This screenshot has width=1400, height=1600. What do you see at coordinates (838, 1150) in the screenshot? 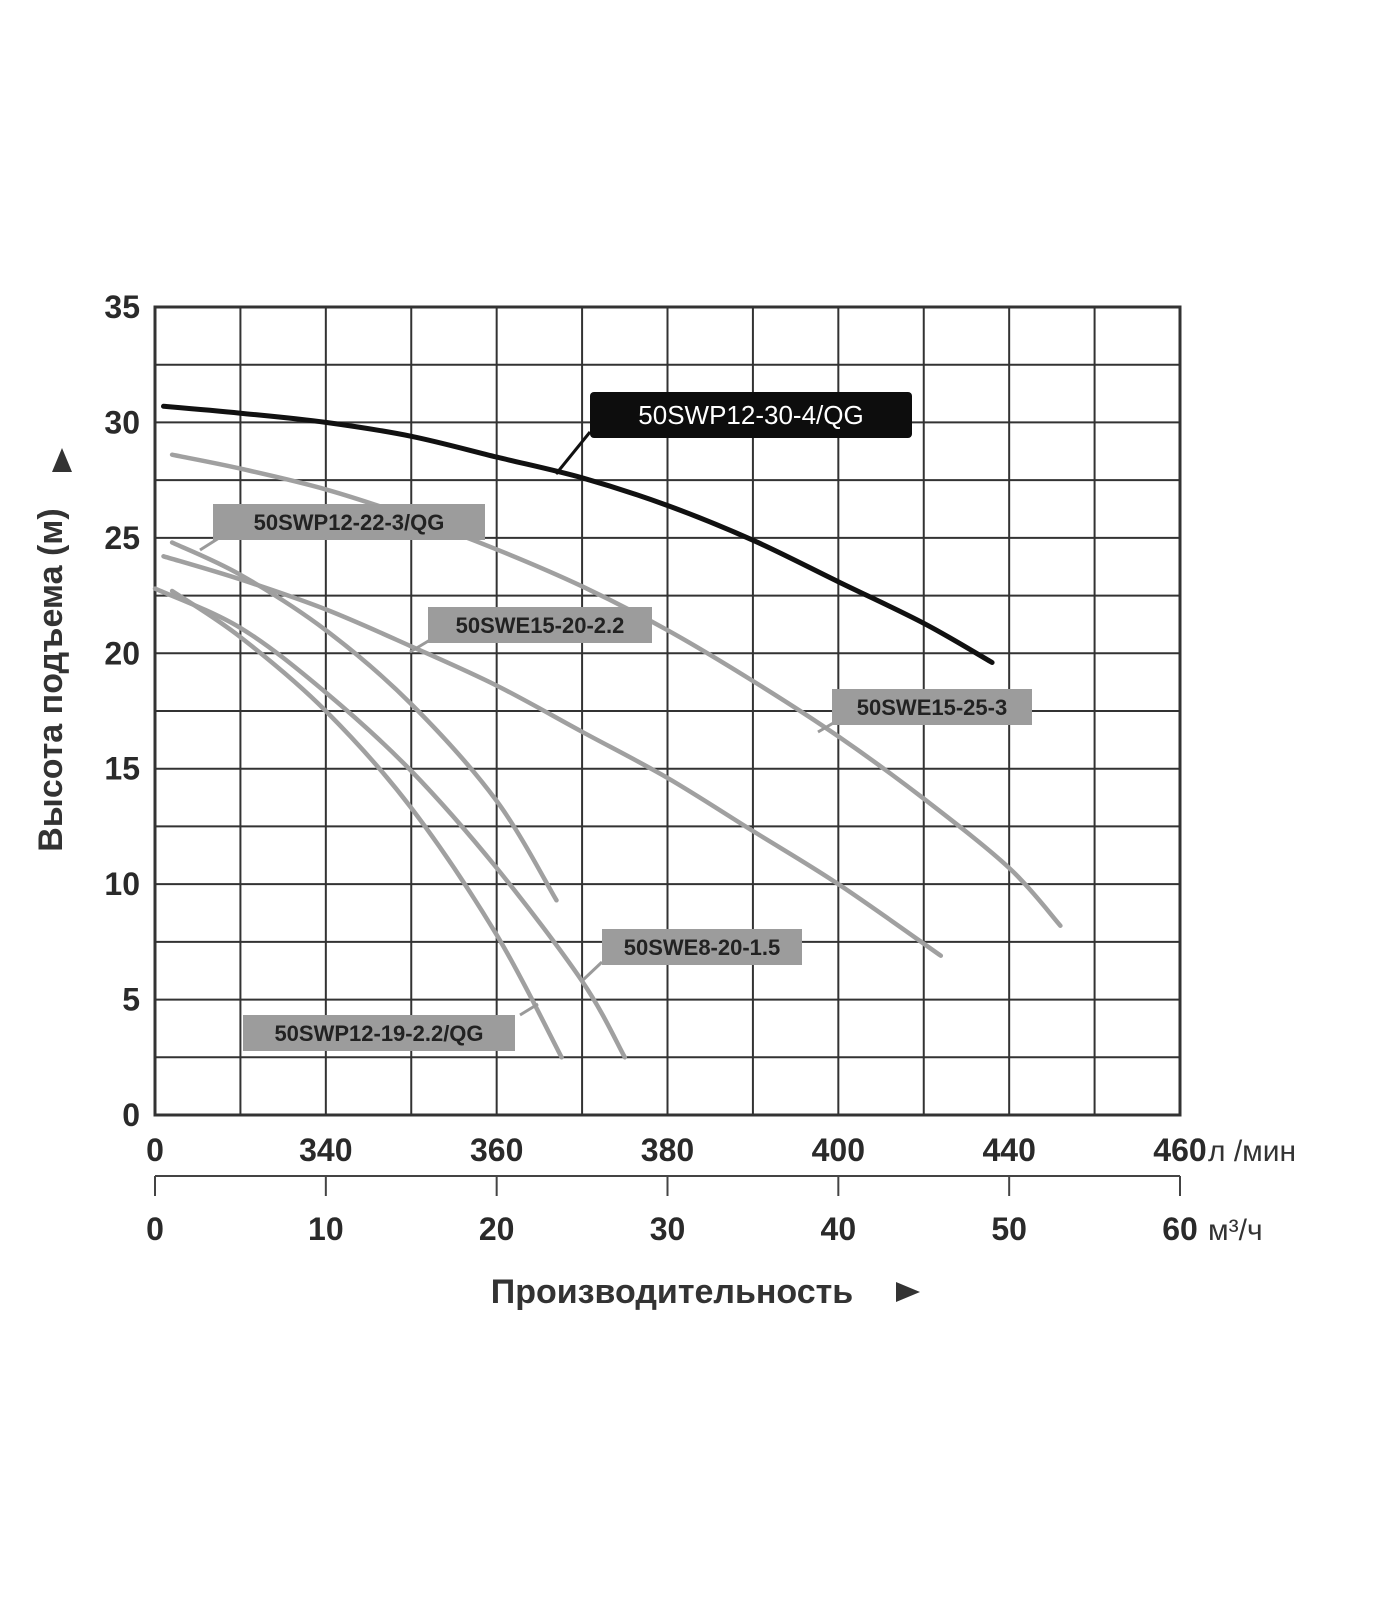
I see `x-tick-label-lmin: 400` at bounding box center [838, 1150].